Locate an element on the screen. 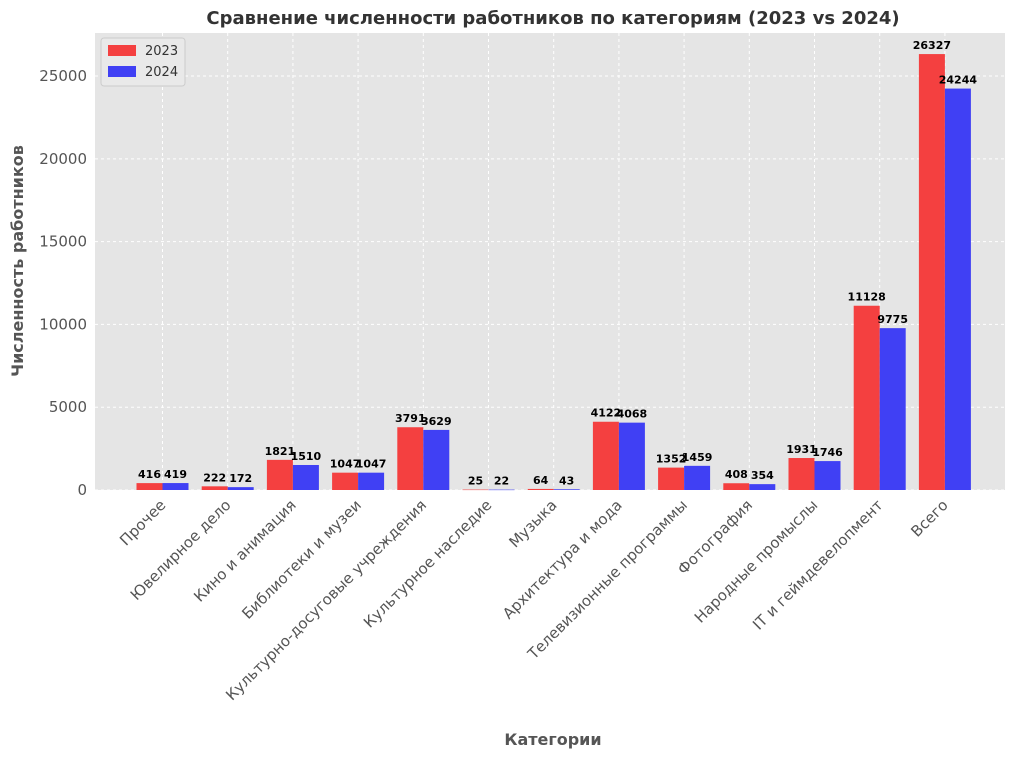 The height and width of the screenshot is (758, 1024). value-label-2024: 172 is located at coordinates (240, 478).